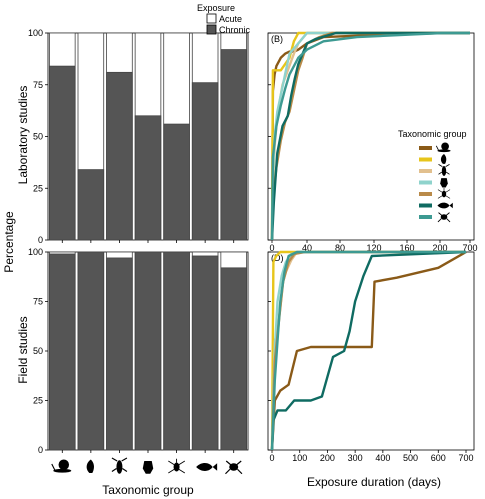  Describe the element at coordinates (230, 19) in the screenshot. I see `legend-label-acute: Acute` at that location.